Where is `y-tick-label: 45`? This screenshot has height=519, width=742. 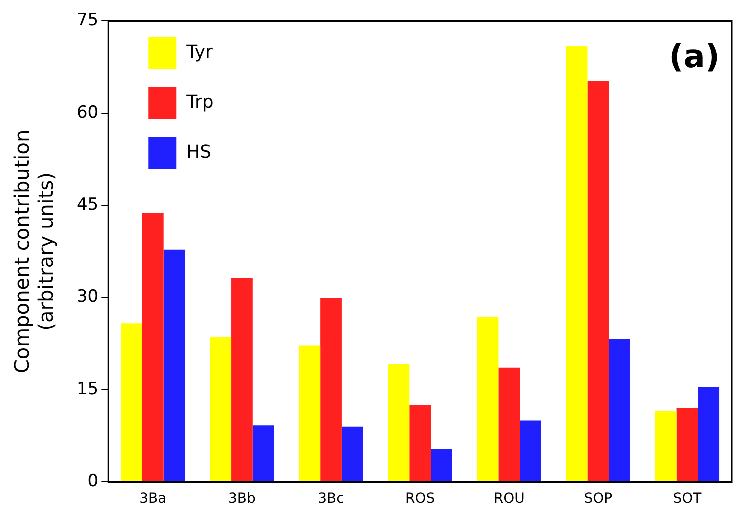
y-tick-label: 45 is located at coordinates (87, 205).